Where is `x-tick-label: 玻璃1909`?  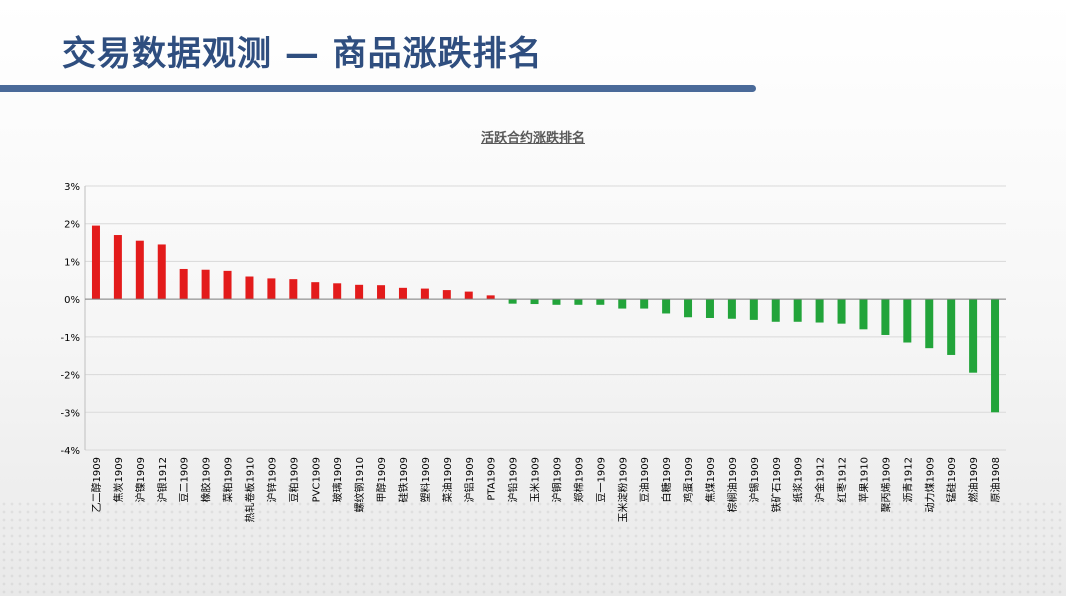 x-tick-label: 玻璃1909 is located at coordinates (337, 479).